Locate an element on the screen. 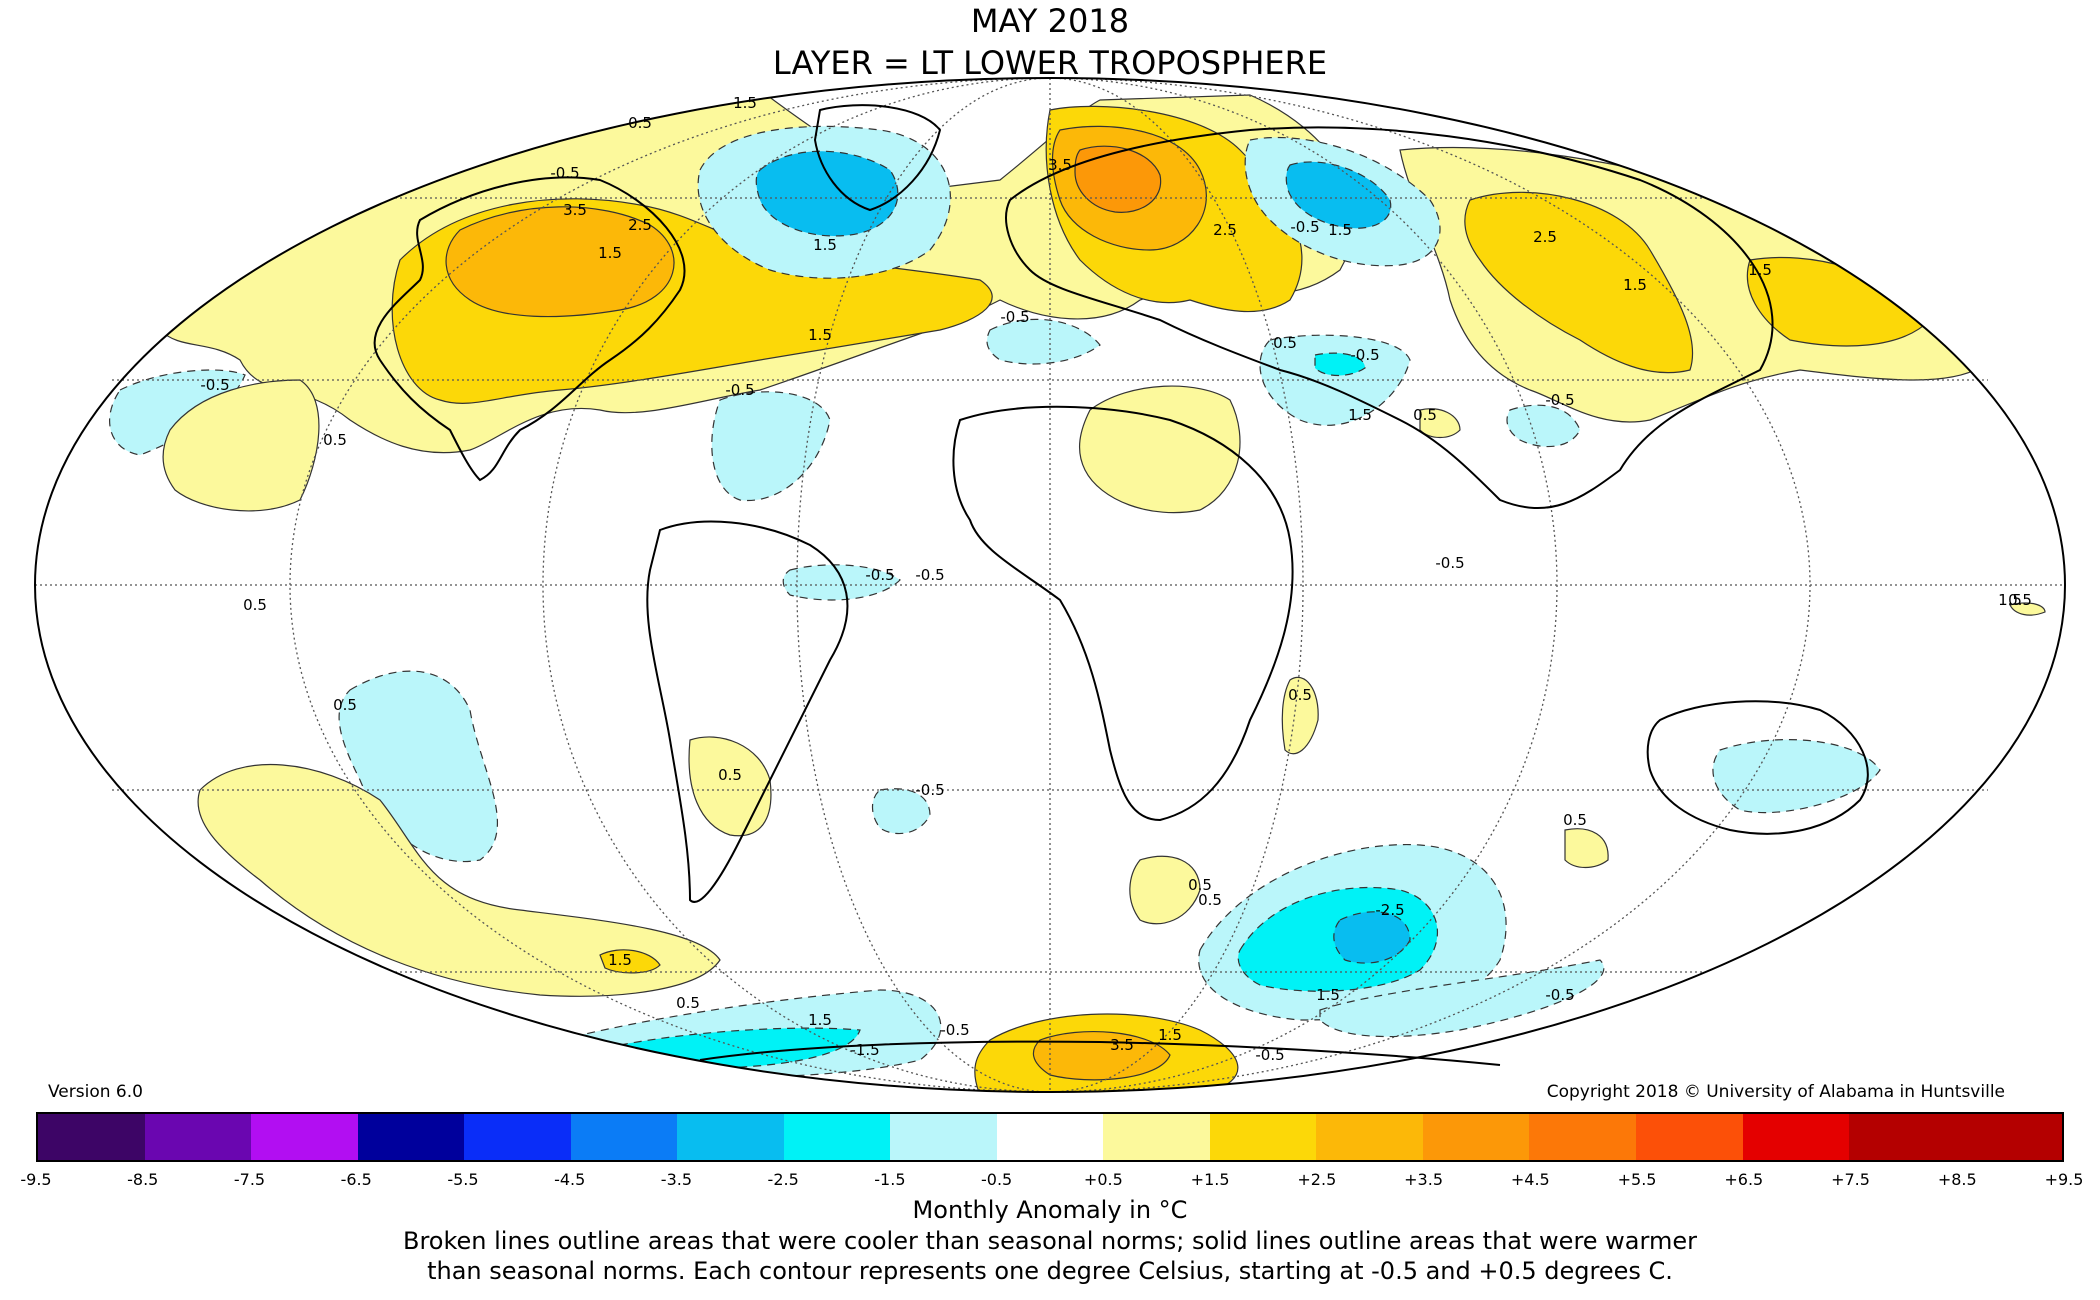 This screenshot has height=1300, width=2100. version-label: Version 6.0 is located at coordinates (95, 1092).